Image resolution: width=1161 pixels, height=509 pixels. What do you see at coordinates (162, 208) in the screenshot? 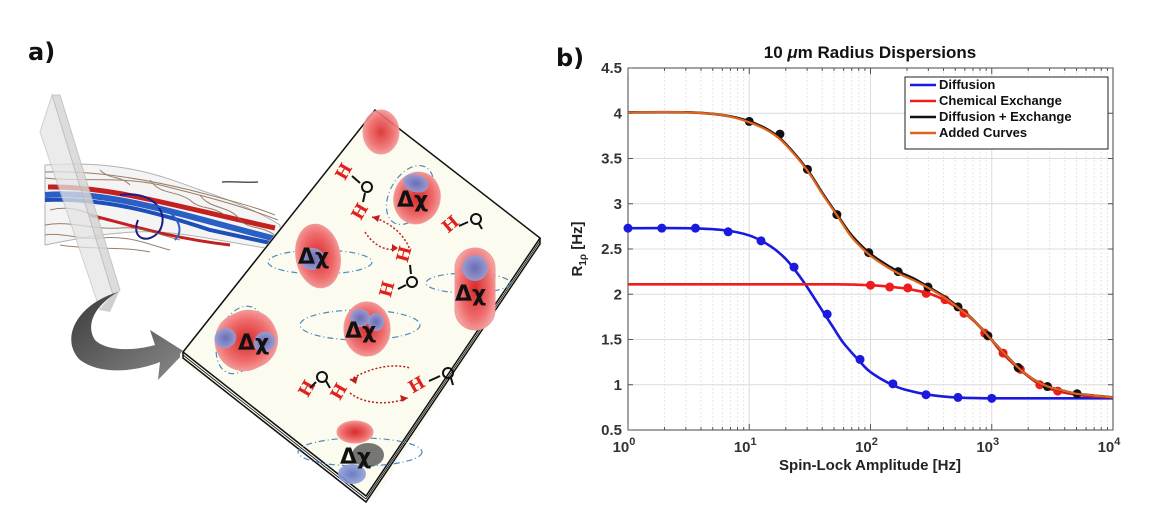
I see `vessel-bundle-icon` at bounding box center [162, 208].